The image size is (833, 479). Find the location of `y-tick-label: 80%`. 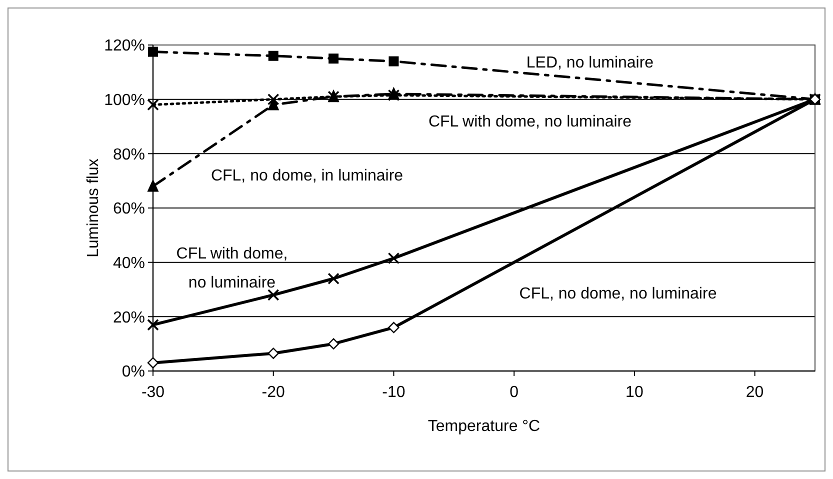

y-tick-label: 80% is located at coordinates (128, 155).